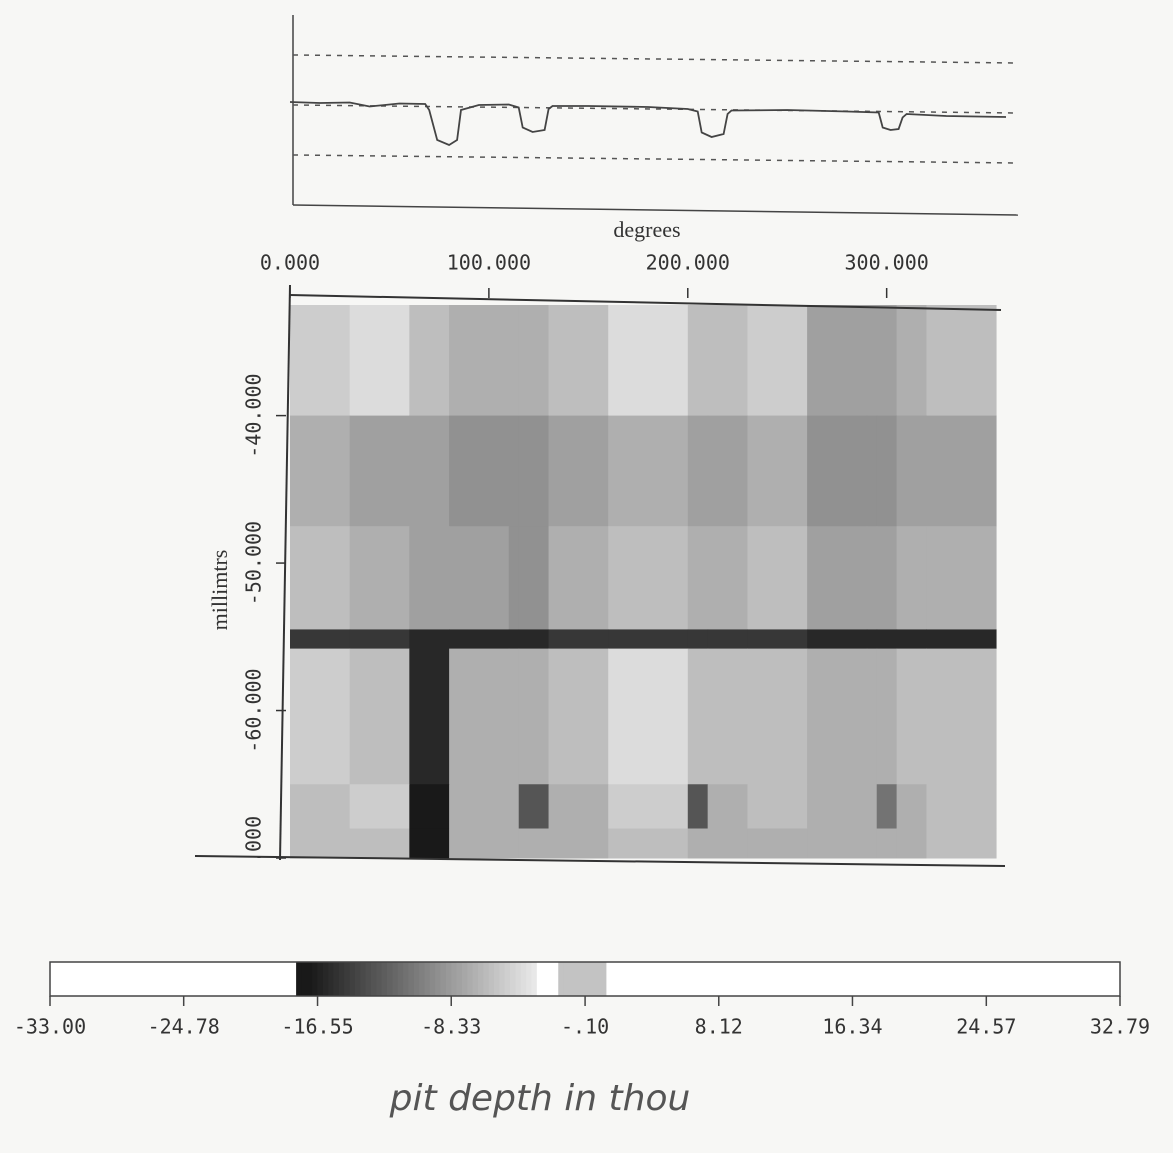  I want to click on colorbar-tick-label: 8.12, so click(719, 1027).